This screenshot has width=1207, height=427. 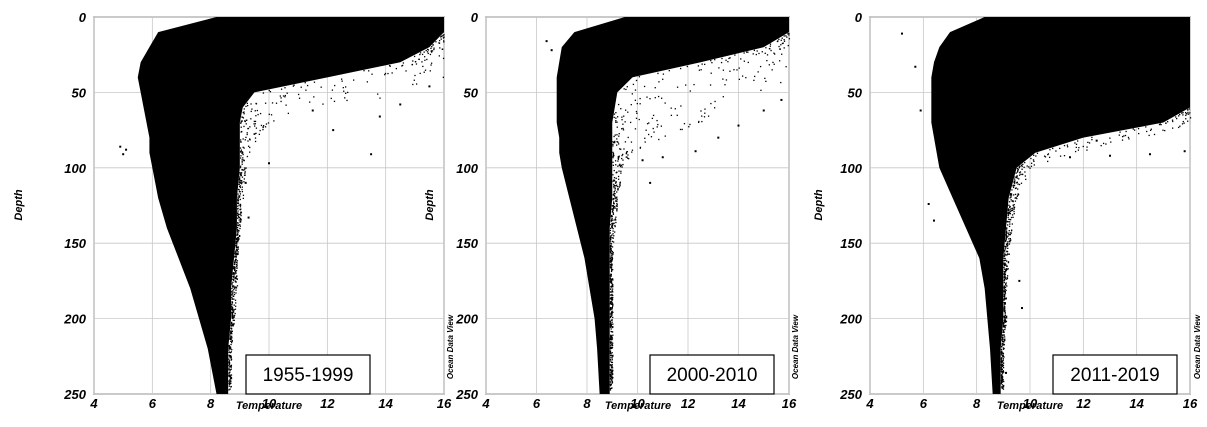 I want to click on x-tick-label: 4, so click(x=485, y=403).